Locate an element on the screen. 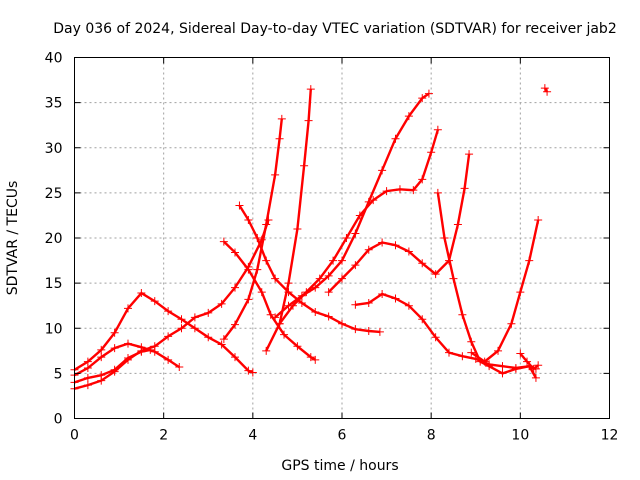 The height and width of the screenshot is (480, 640). x-tick-label: 2 is located at coordinates (163, 436).